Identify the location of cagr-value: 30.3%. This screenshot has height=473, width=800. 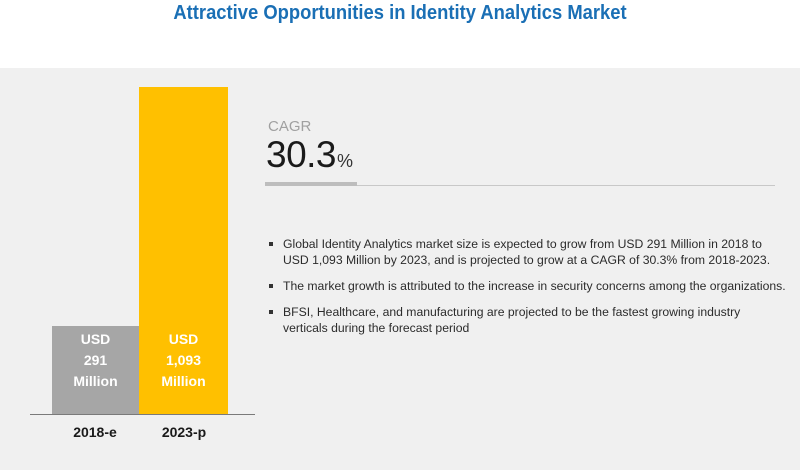
(309, 154).